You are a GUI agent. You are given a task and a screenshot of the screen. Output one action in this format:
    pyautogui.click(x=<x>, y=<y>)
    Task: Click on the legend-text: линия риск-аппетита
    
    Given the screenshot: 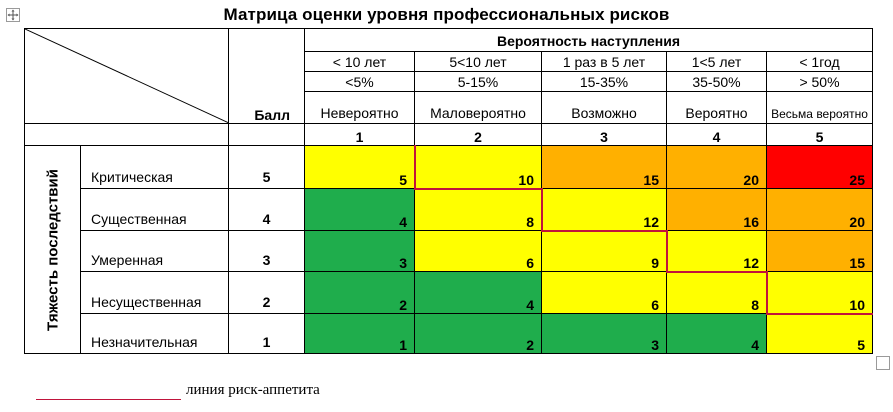 What is the action you would take?
    pyautogui.click(x=253, y=390)
    